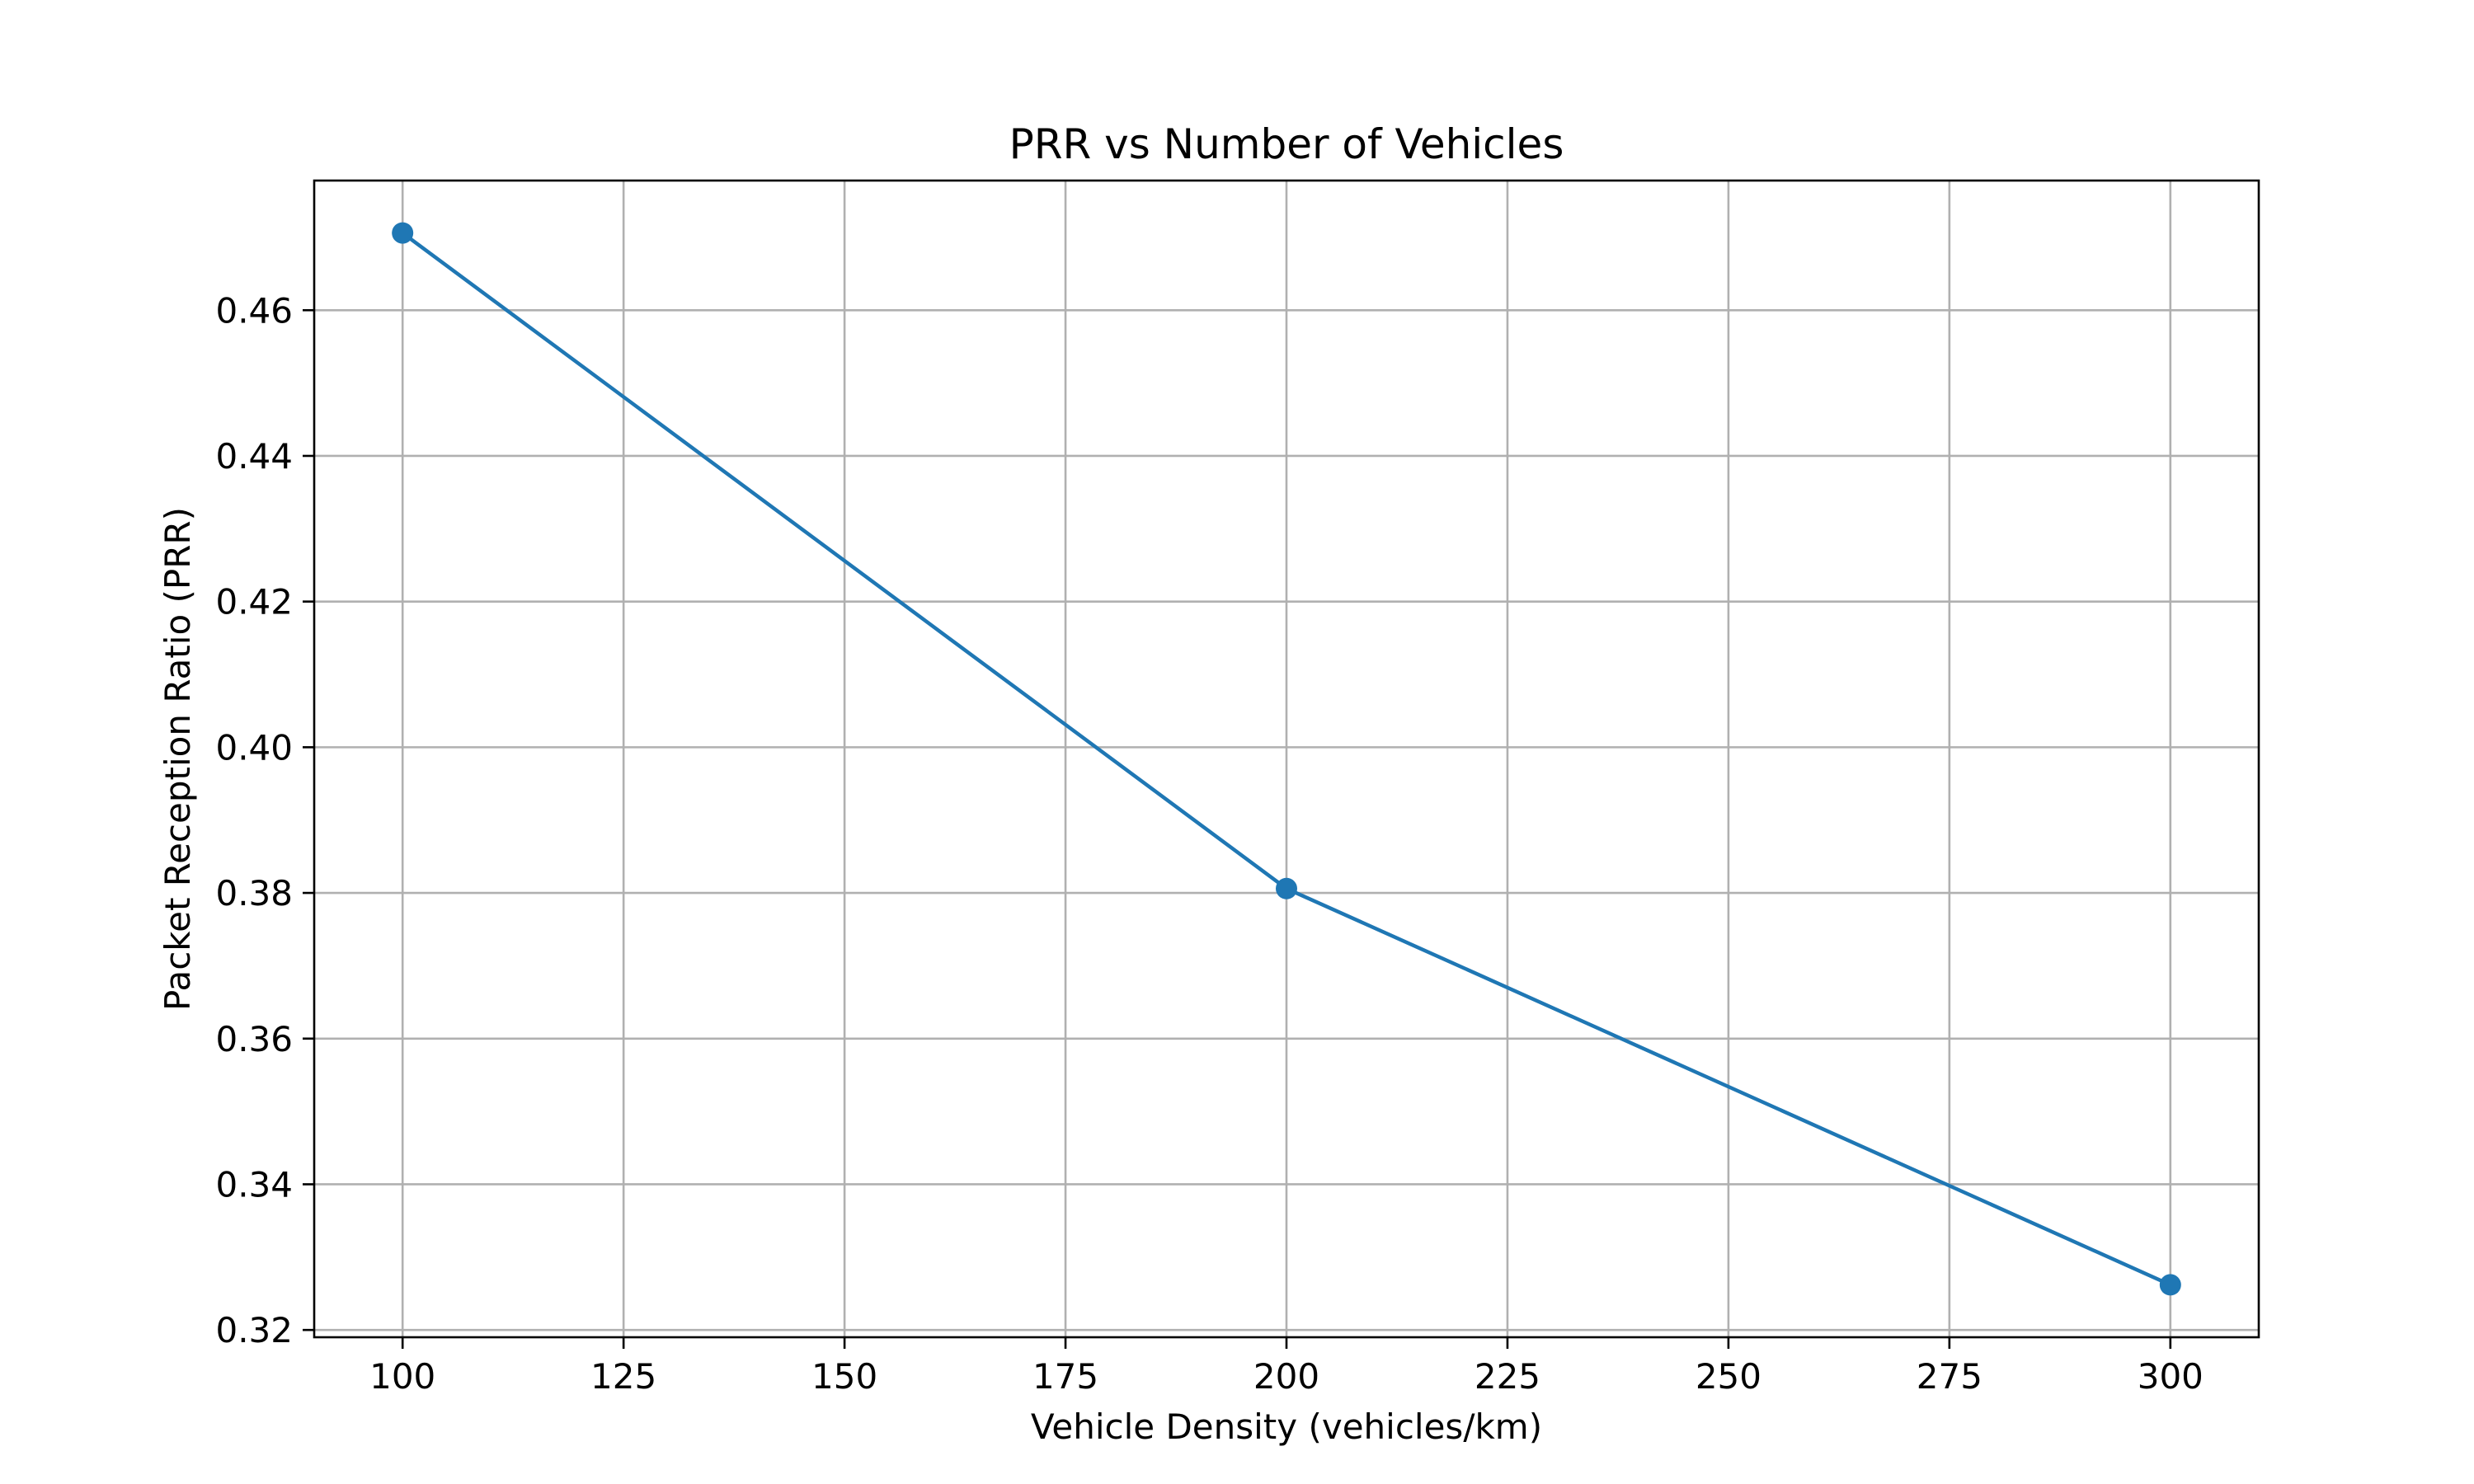  Describe the element at coordinates (254, 893) in the screenshot. I see `y-tick-label: 0.38` at that location.